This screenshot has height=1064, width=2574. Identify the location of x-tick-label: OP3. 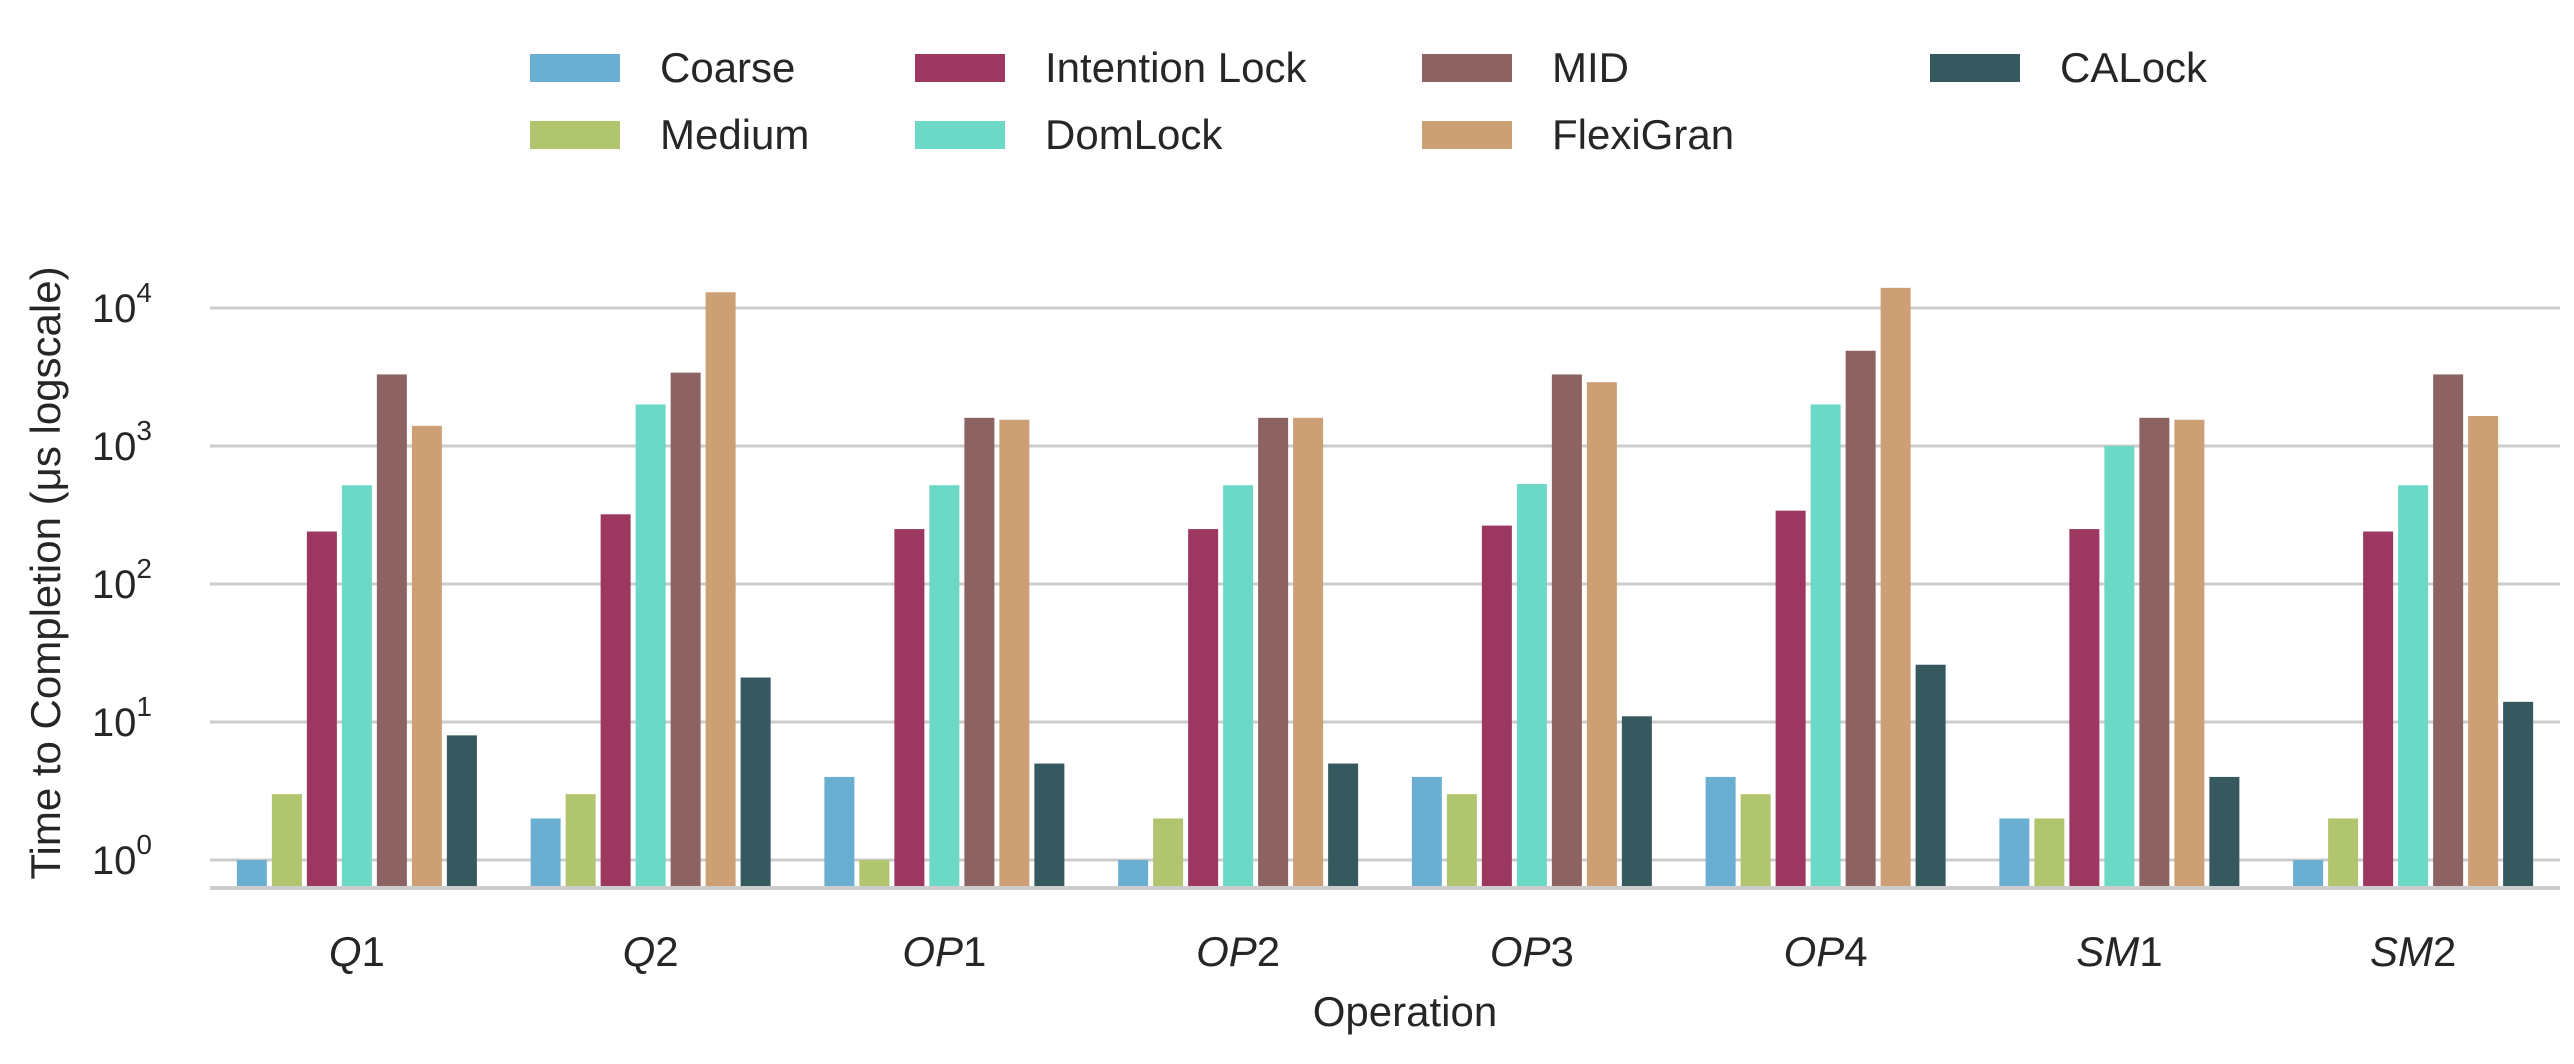
(1532, 951).